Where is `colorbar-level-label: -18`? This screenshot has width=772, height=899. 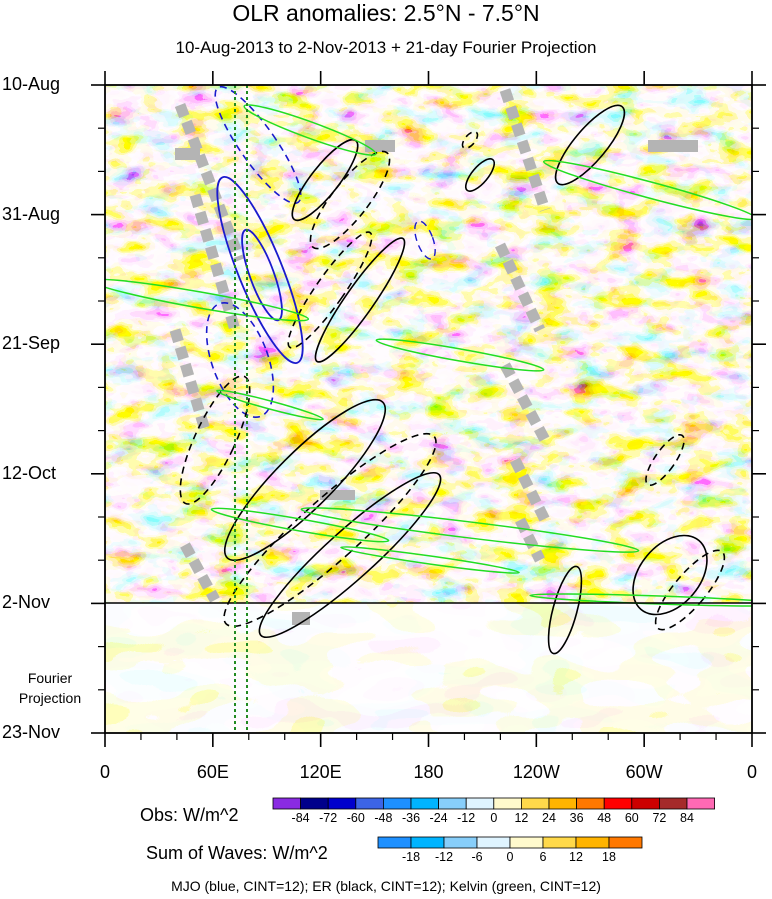 colorbar-level-label: -18 is located at coordinates (411, 857).